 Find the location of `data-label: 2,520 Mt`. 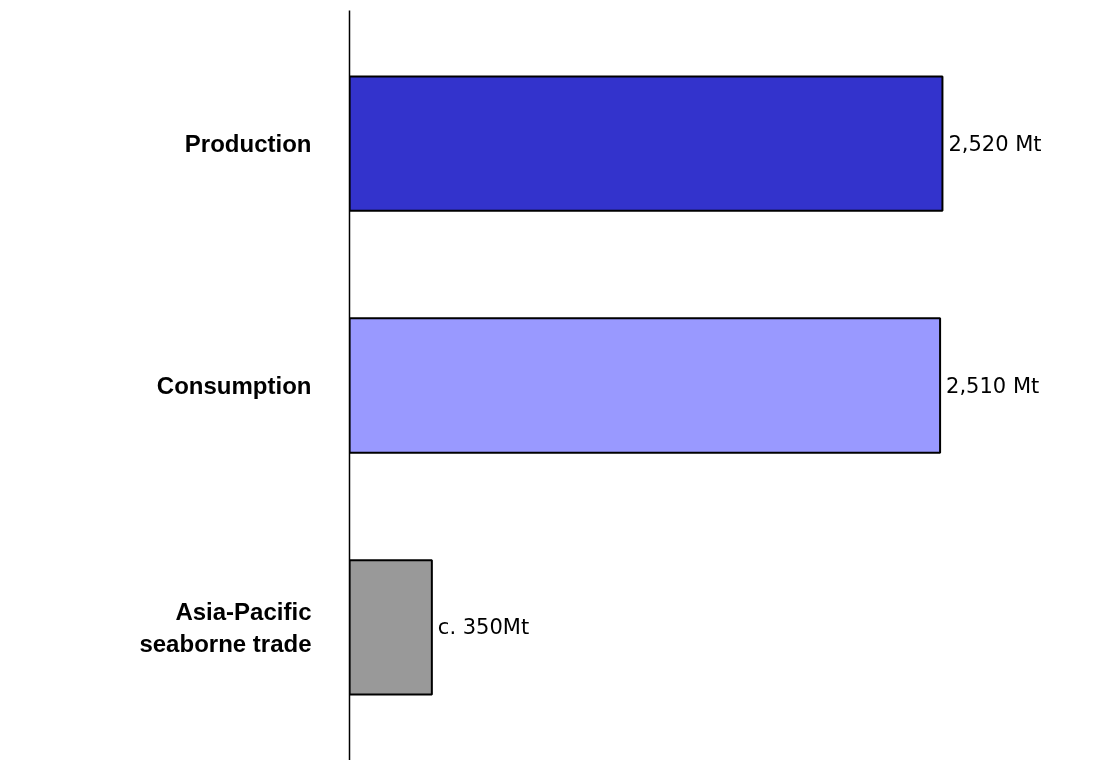

data-label: 2,520 Mt is located at coordinates (995, 143).